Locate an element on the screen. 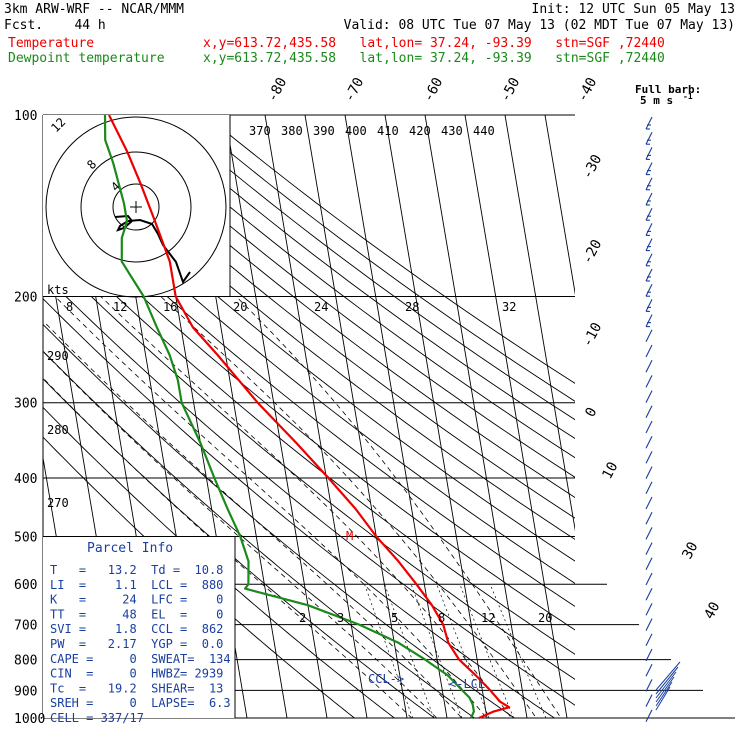 The width and height of the screenshot is (740, 740). skew-temp-label-10: 10 is located at coordinates (610, 470).